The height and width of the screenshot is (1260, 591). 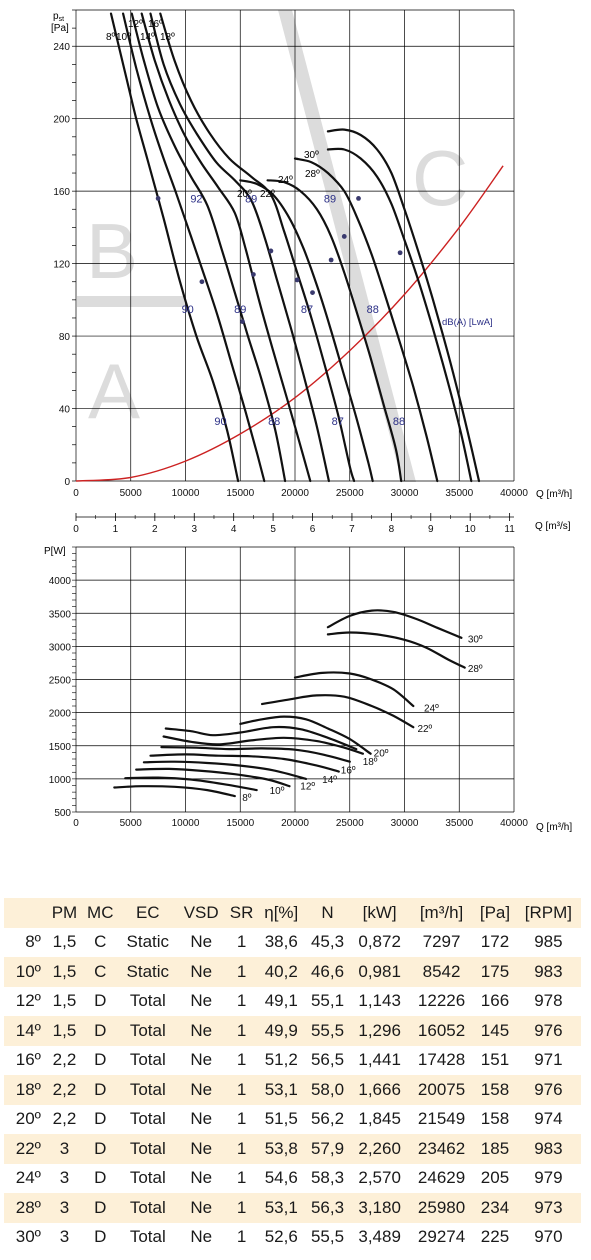 What do you see at coordinates (155, 529) in the screenshot?
I see `x2-tick-label: 2` at bounding box center [155, 529].